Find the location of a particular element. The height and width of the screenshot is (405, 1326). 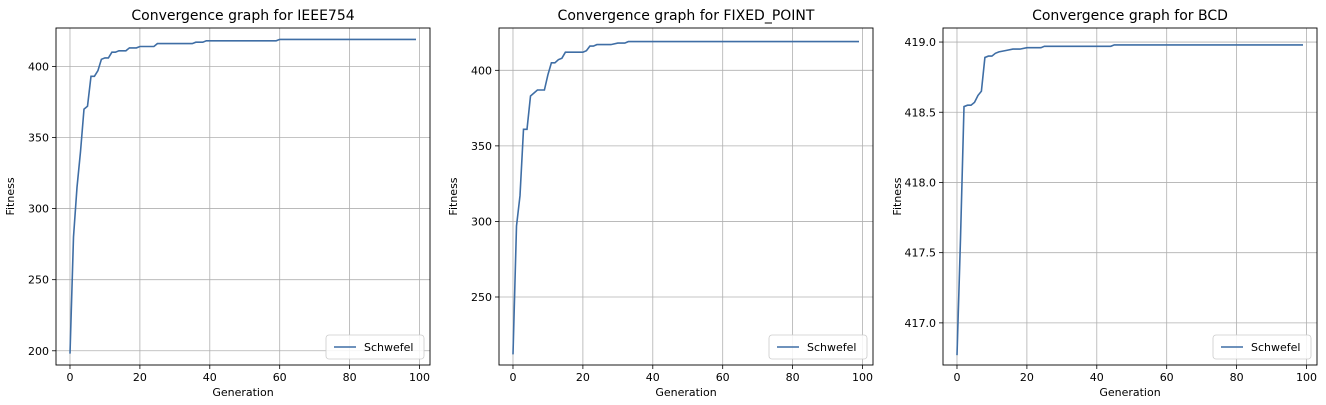

y-tick-label: 417.5 is located at coordinates (921, 253).